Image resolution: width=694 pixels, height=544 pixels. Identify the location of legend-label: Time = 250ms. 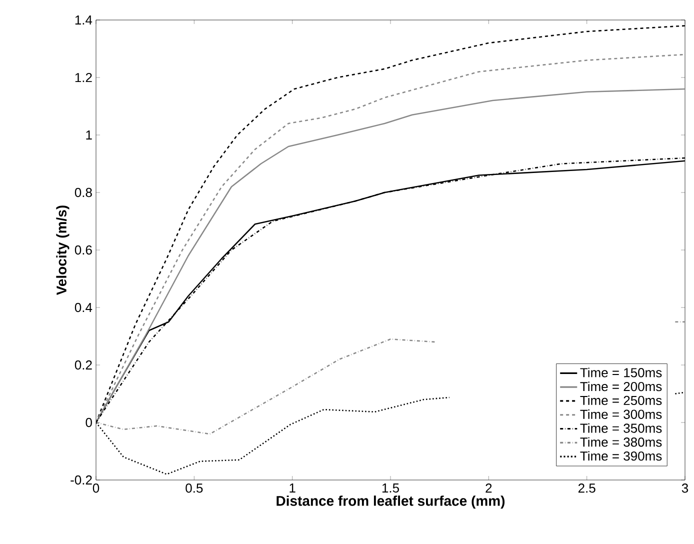
(621, 401).